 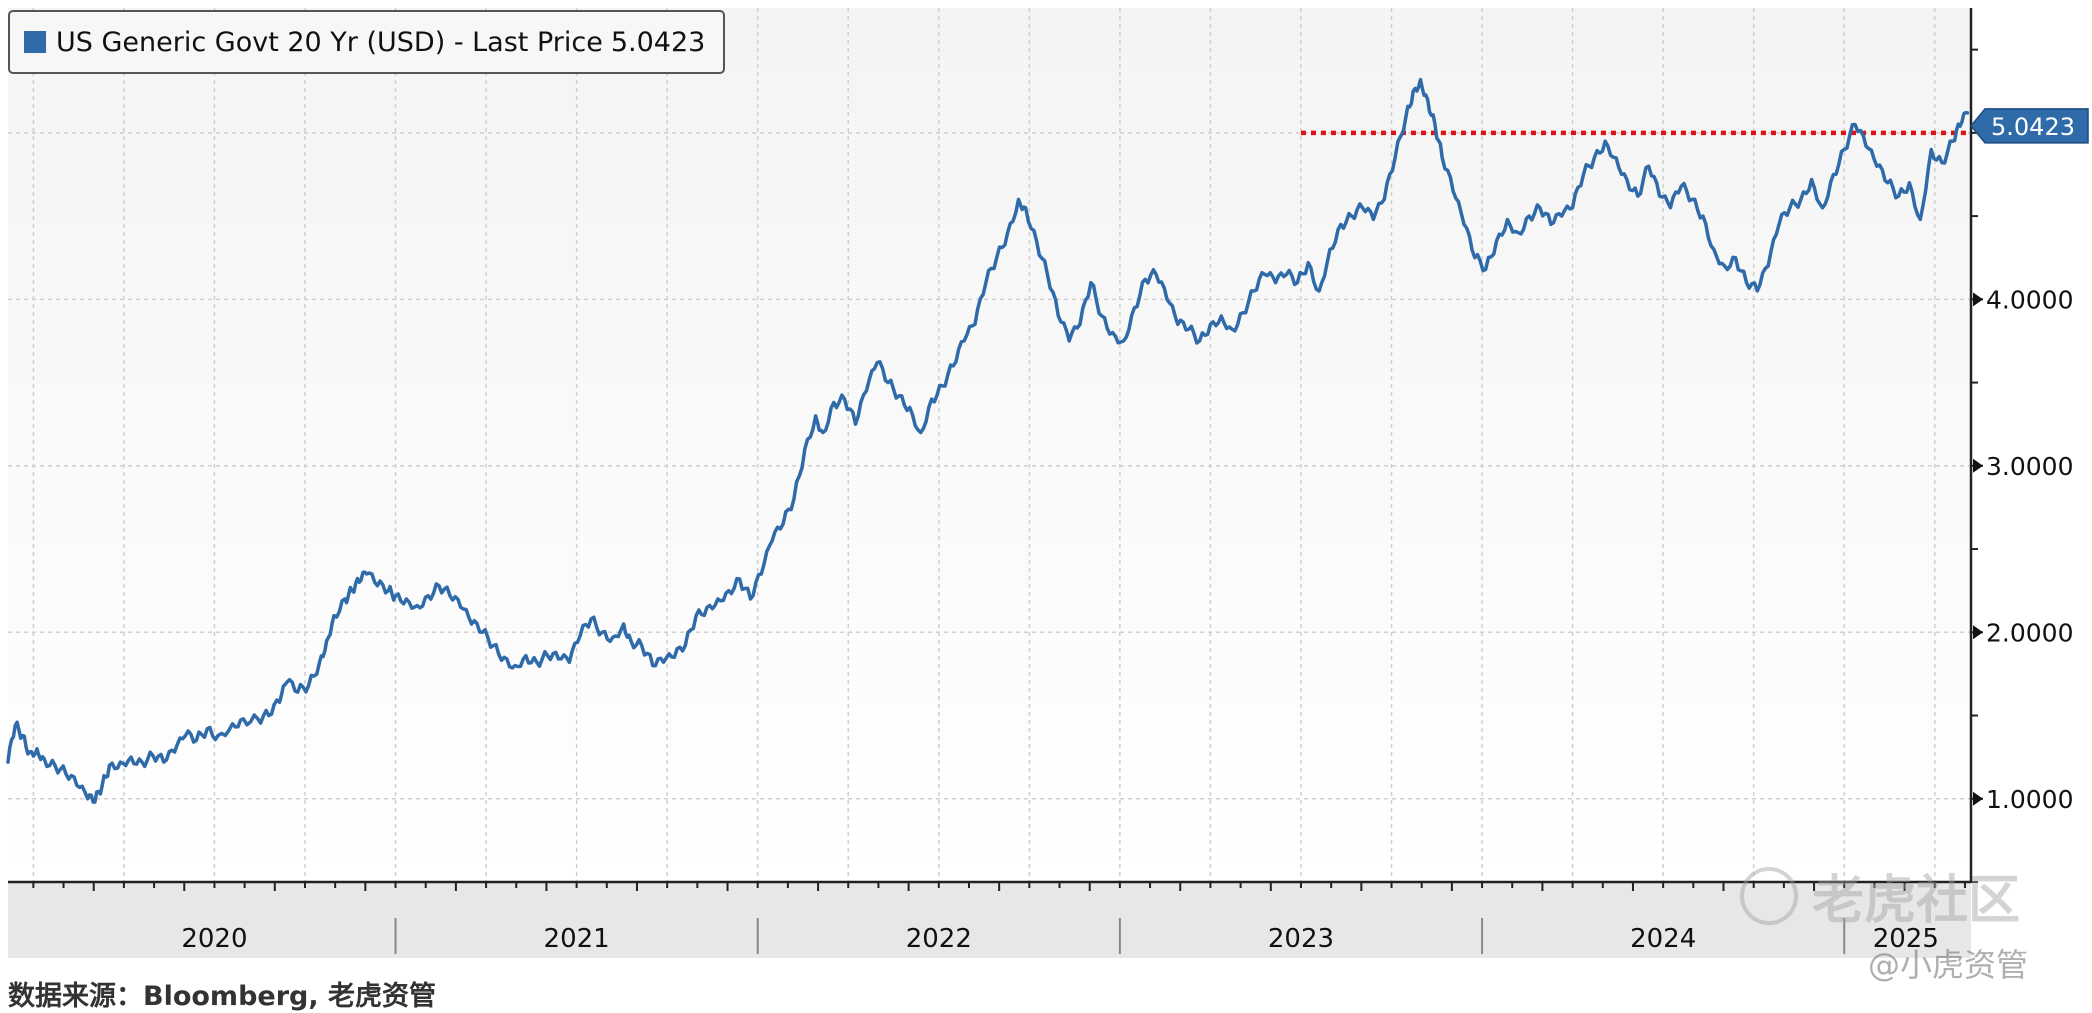 What do you see at coordinates (658, 42) in the screenshot?
I see `legend-last-value: 5.0423` at bounding box center [658, 42].